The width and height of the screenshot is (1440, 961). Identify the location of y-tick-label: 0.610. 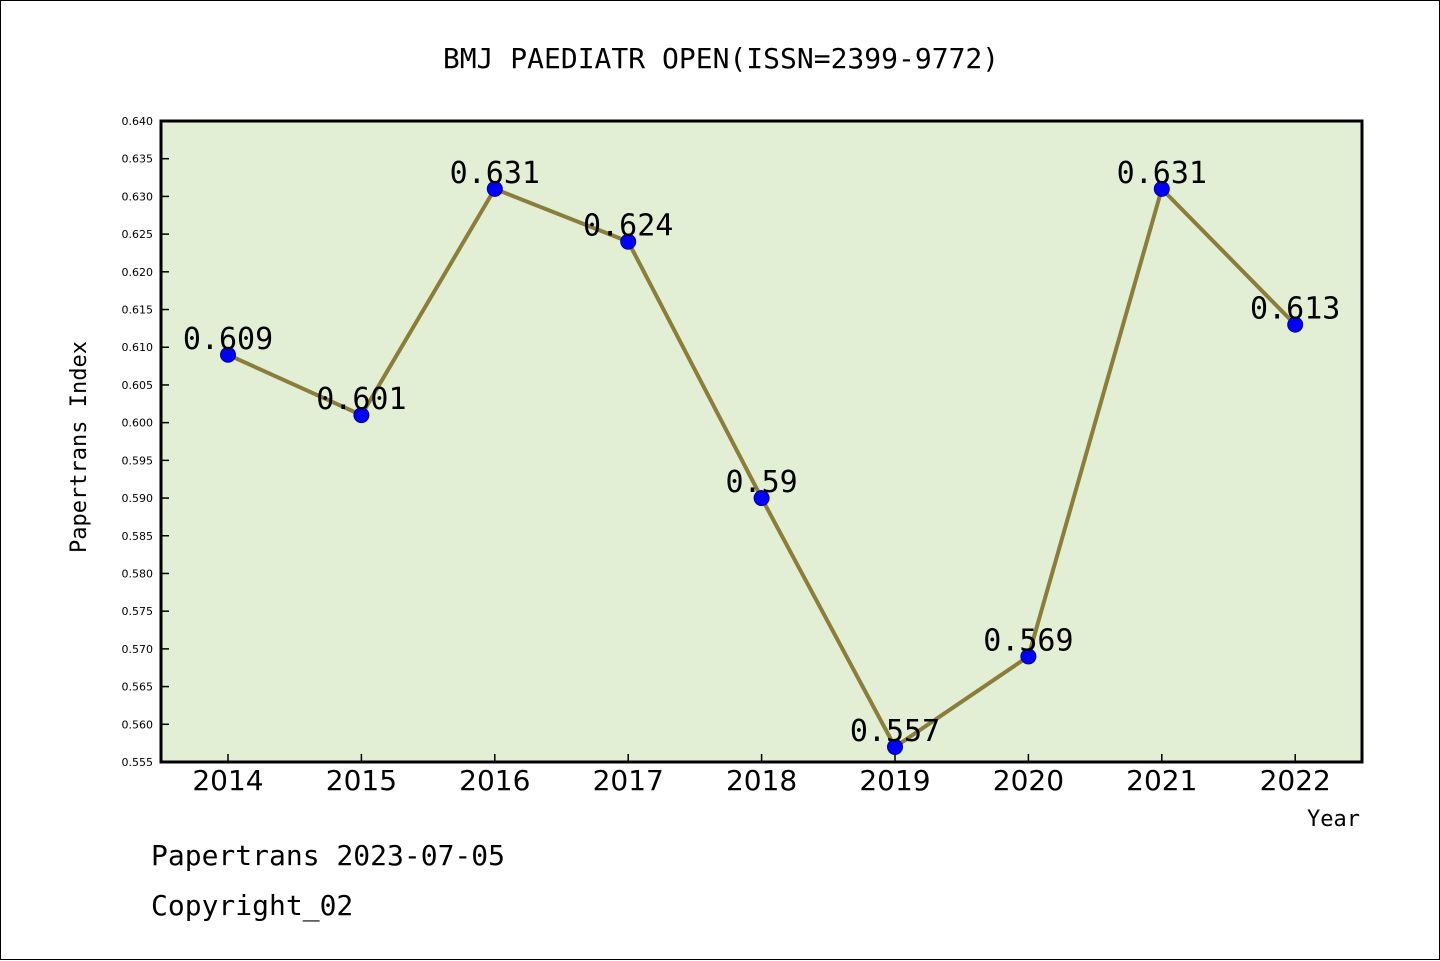
(138, 347).